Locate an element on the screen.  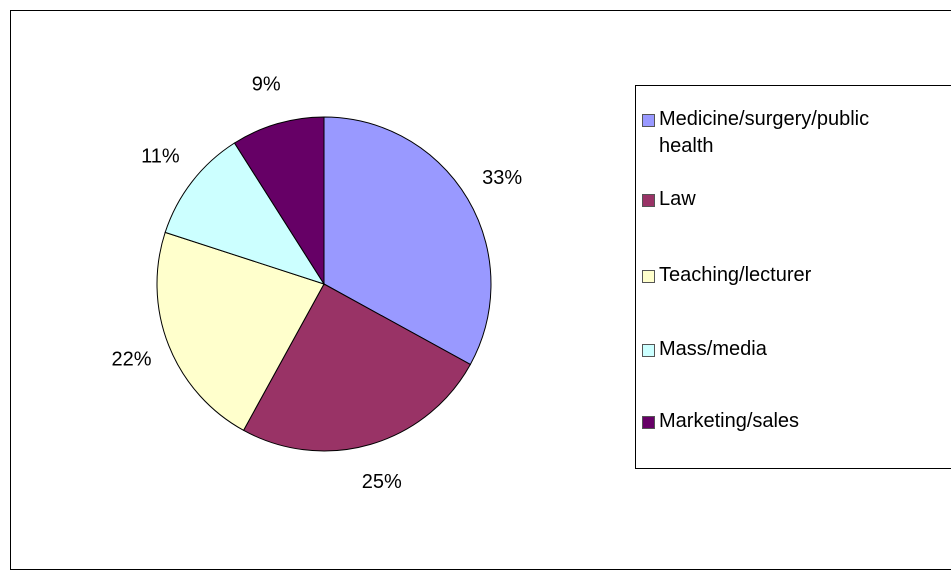
legend-swatch-medicine is located at coordinates (648, 120).